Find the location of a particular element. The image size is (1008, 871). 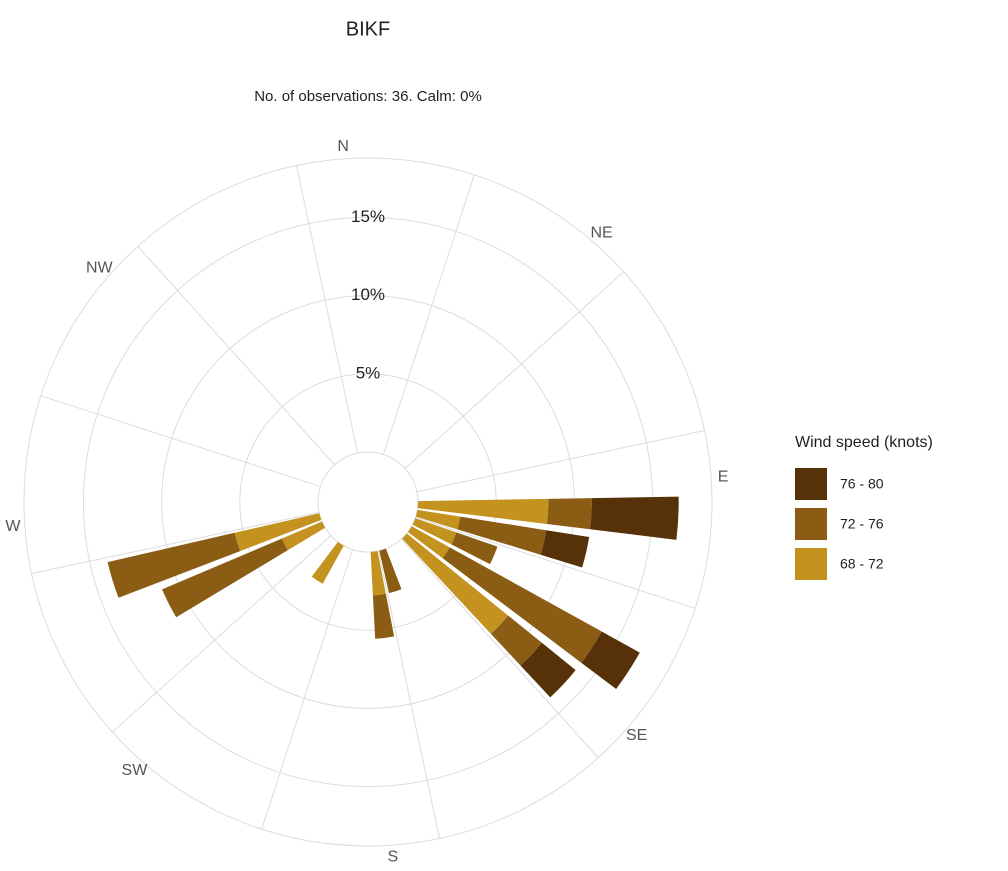

direction-label: E is located at coordinates (723, 476).